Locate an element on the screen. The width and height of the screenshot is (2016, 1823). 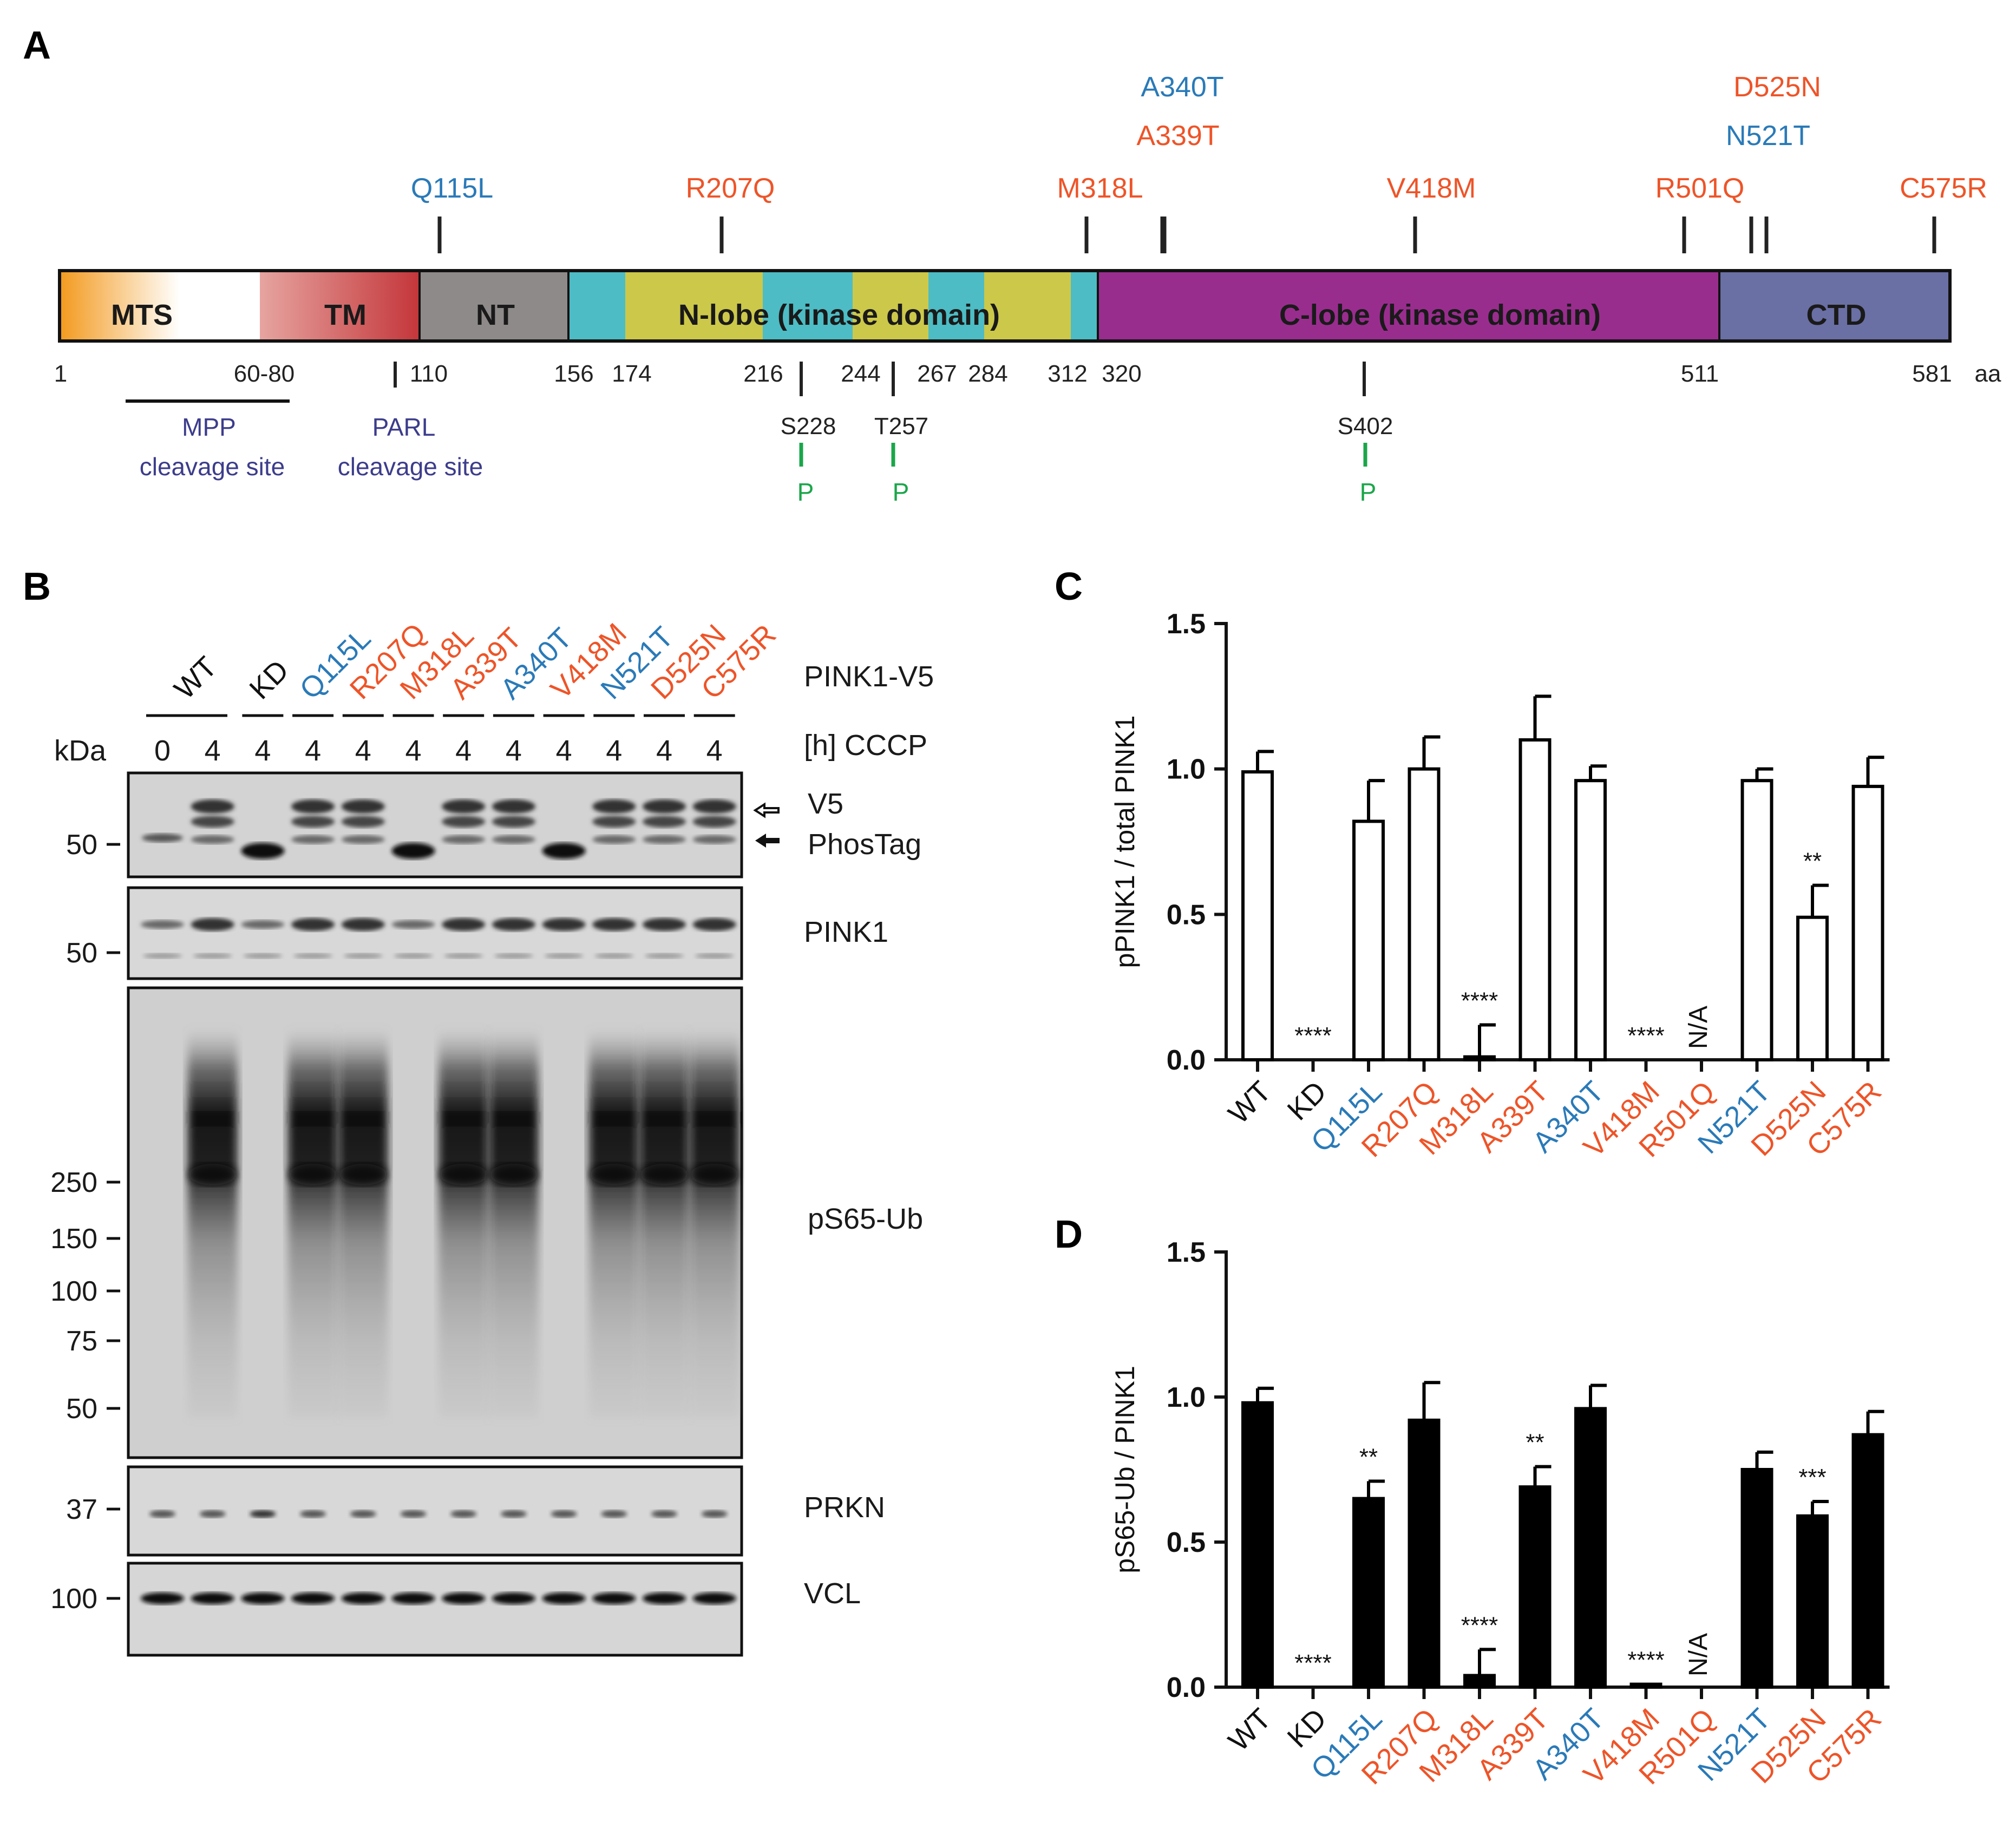
pink1-v5-label: PINK1-V5 is located at coordinates (869, 676).